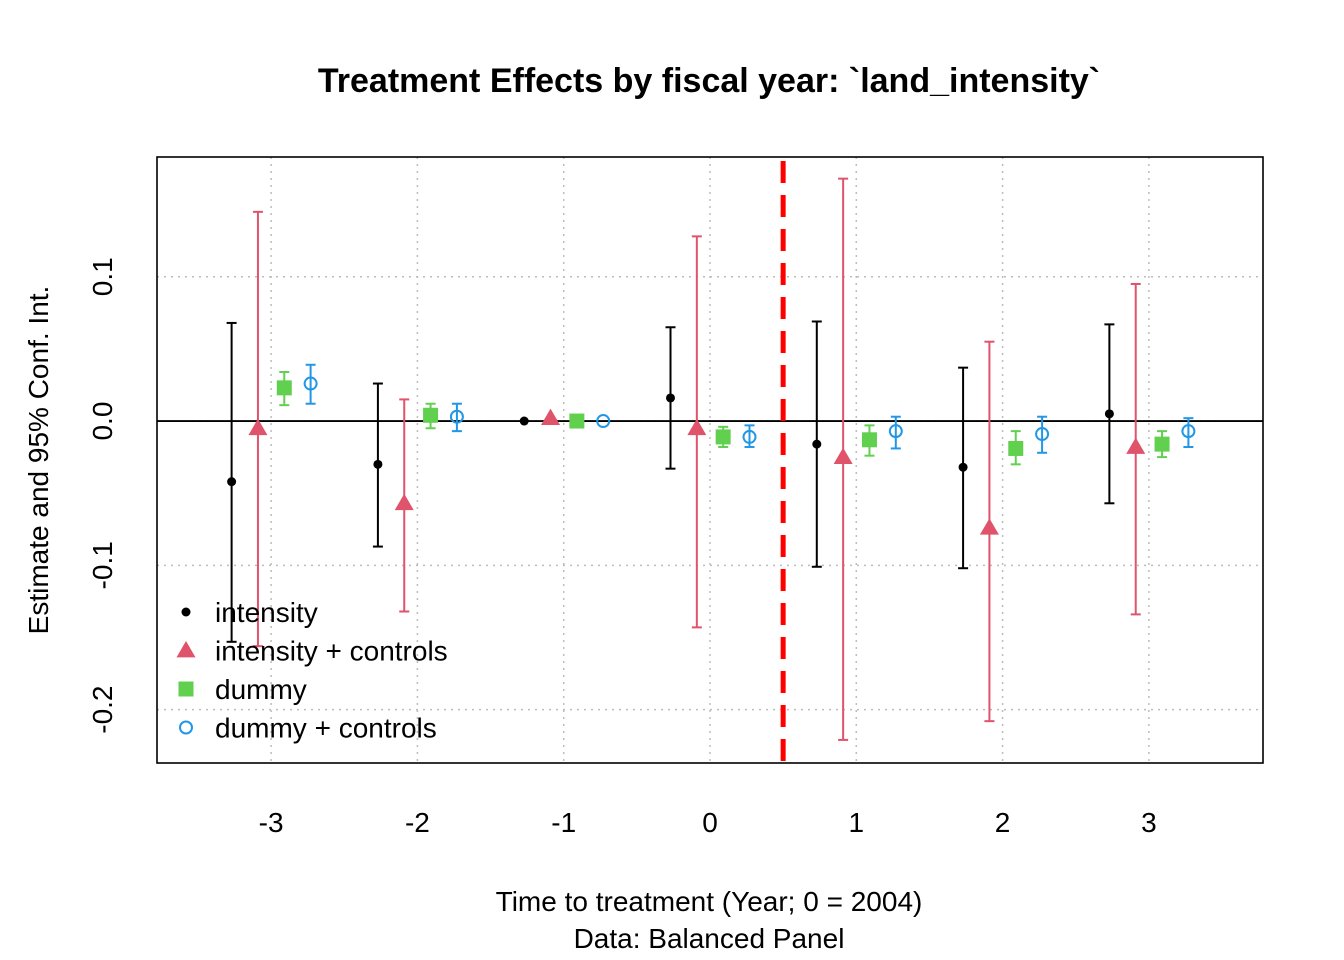 This screenshot has height=960, width=1344. Describe the element at coordinates (709, 938) in the screenshot. I see `x-axis-sublabel: Data: Balanced Panel` at that location.